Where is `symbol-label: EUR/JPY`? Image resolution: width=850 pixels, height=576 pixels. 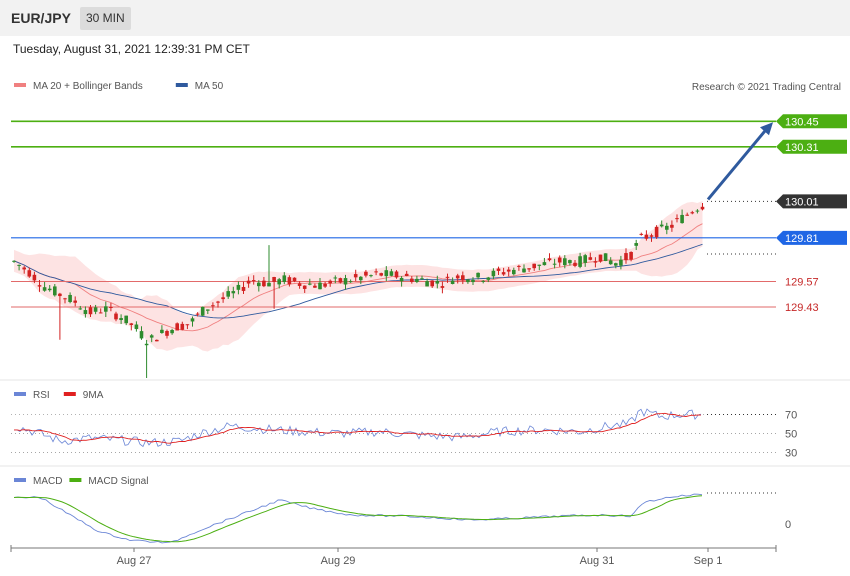 symbol-label: EUR/JPY is located at coordinates (41, 18).